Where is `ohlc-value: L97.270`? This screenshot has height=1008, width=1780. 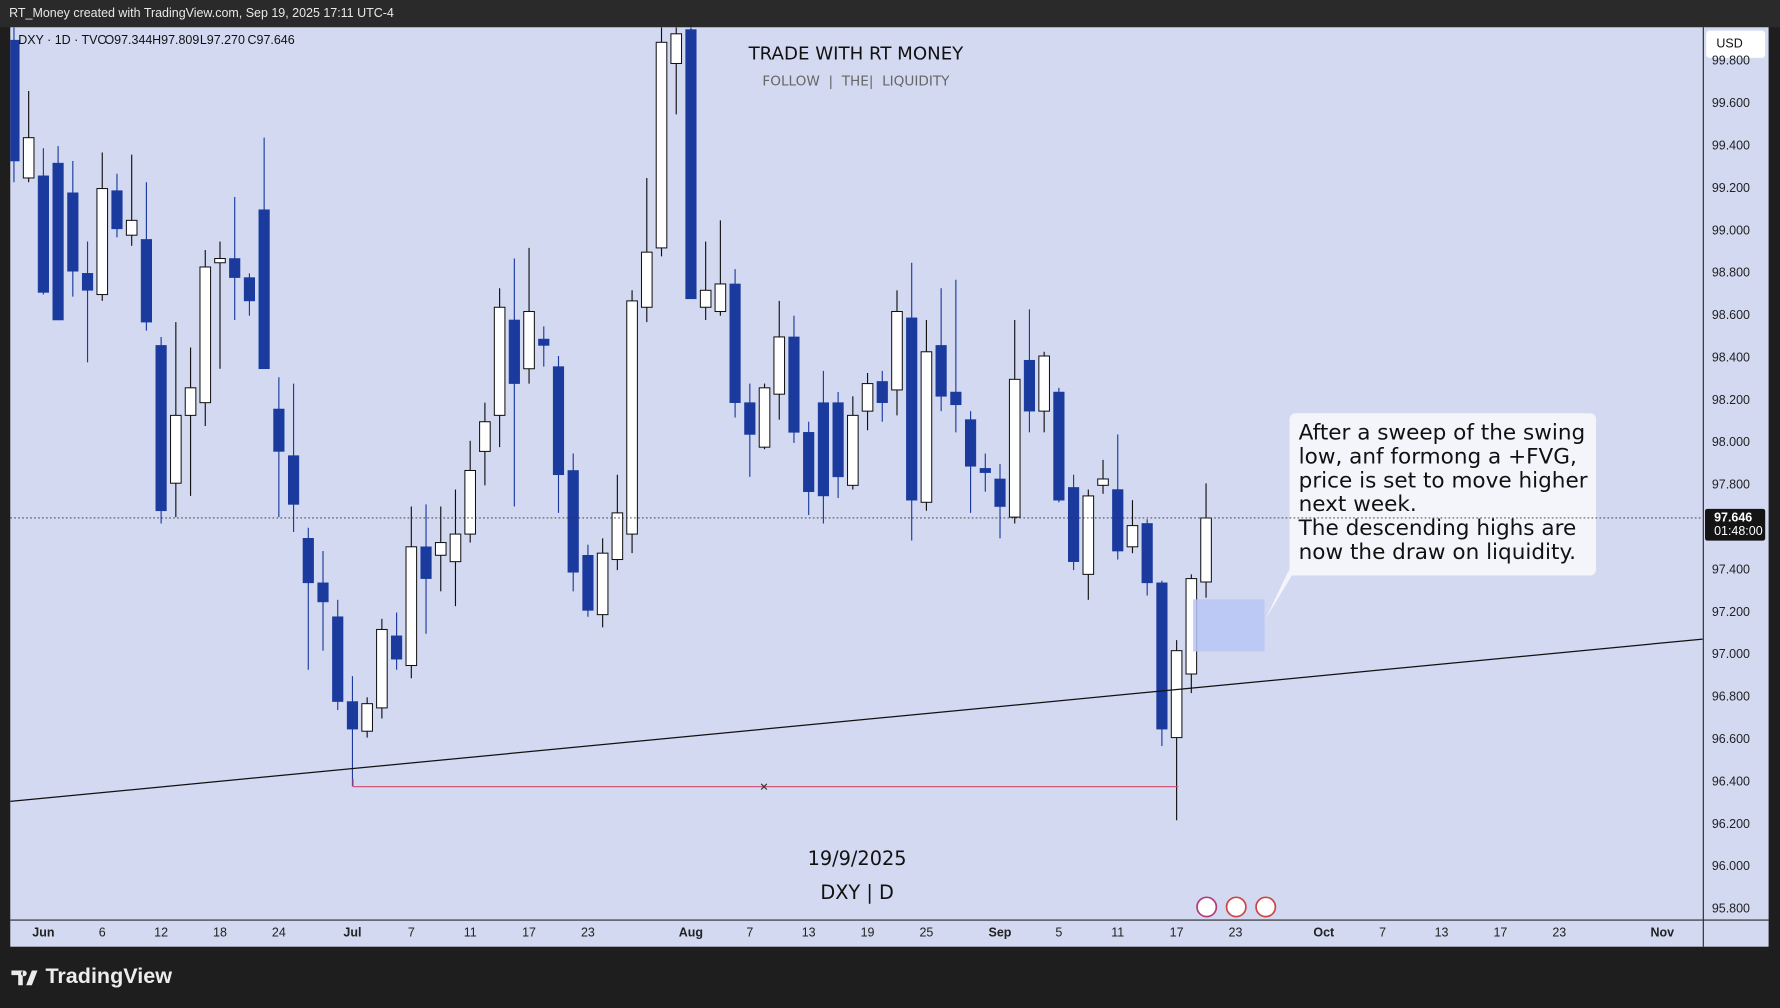
ohlc-value: L97.270 is located at coordinates (222, 40).